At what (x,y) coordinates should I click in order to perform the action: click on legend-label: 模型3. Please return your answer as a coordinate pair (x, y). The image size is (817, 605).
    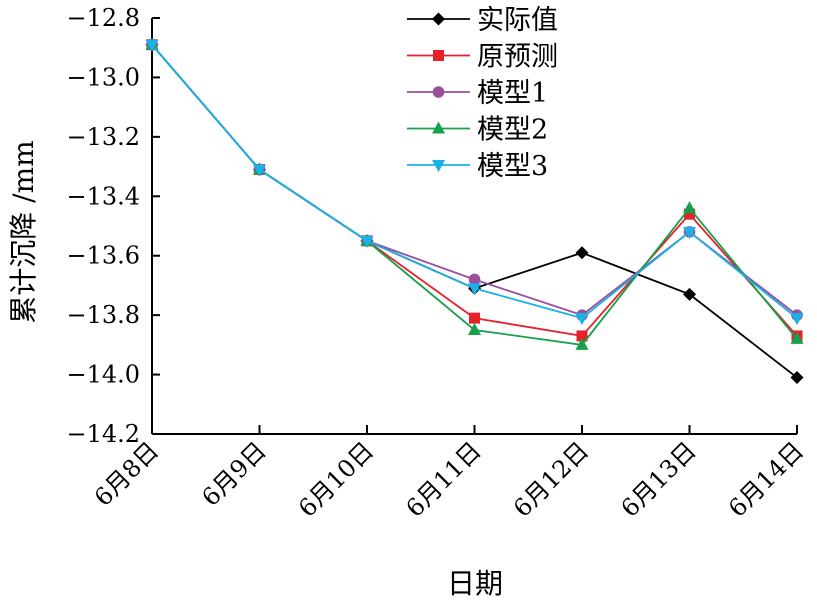
    Looking at the image, I should click on (512, 166).